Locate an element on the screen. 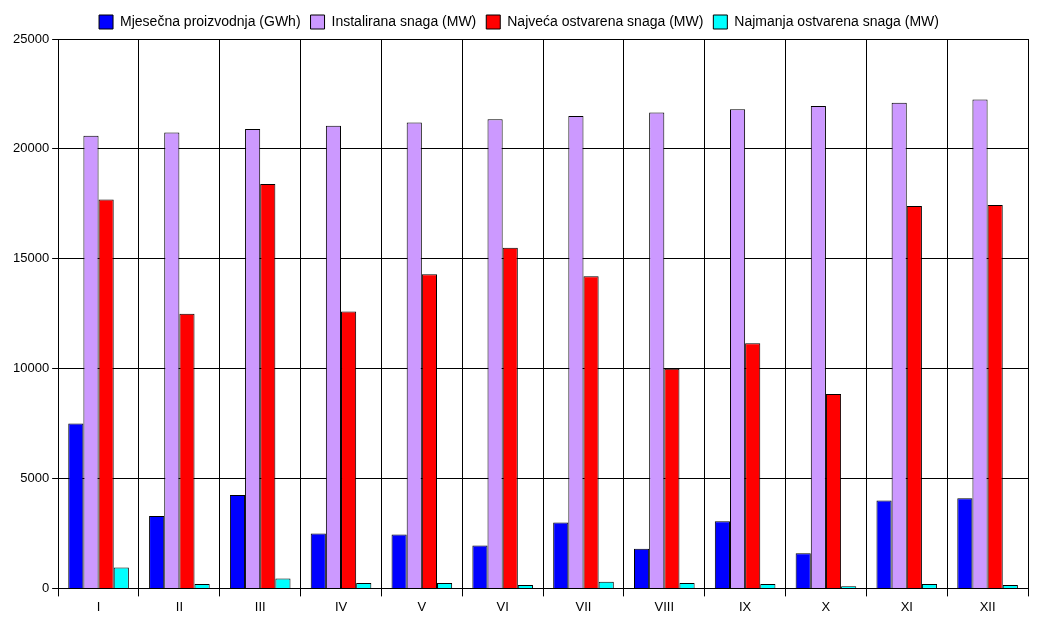 Image resolution: width=1048 pixels, height=623 pixels. legend-label: Najveća ostvarena snaga (MW) is located at coordinates (605, 20).